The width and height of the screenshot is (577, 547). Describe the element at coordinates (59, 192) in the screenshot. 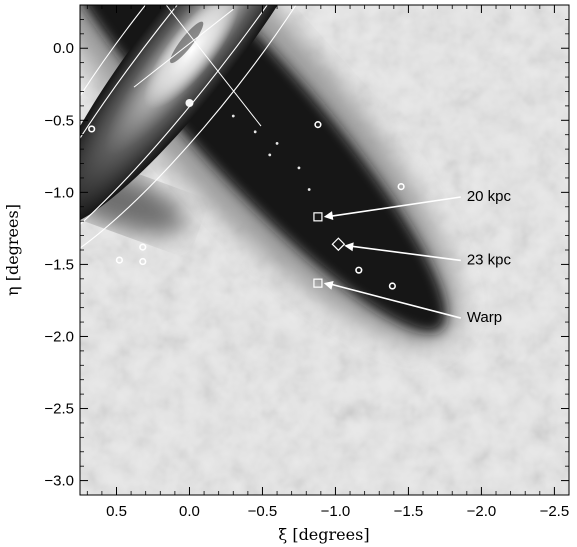

I see `y-tick-label: −1.0` at that location.